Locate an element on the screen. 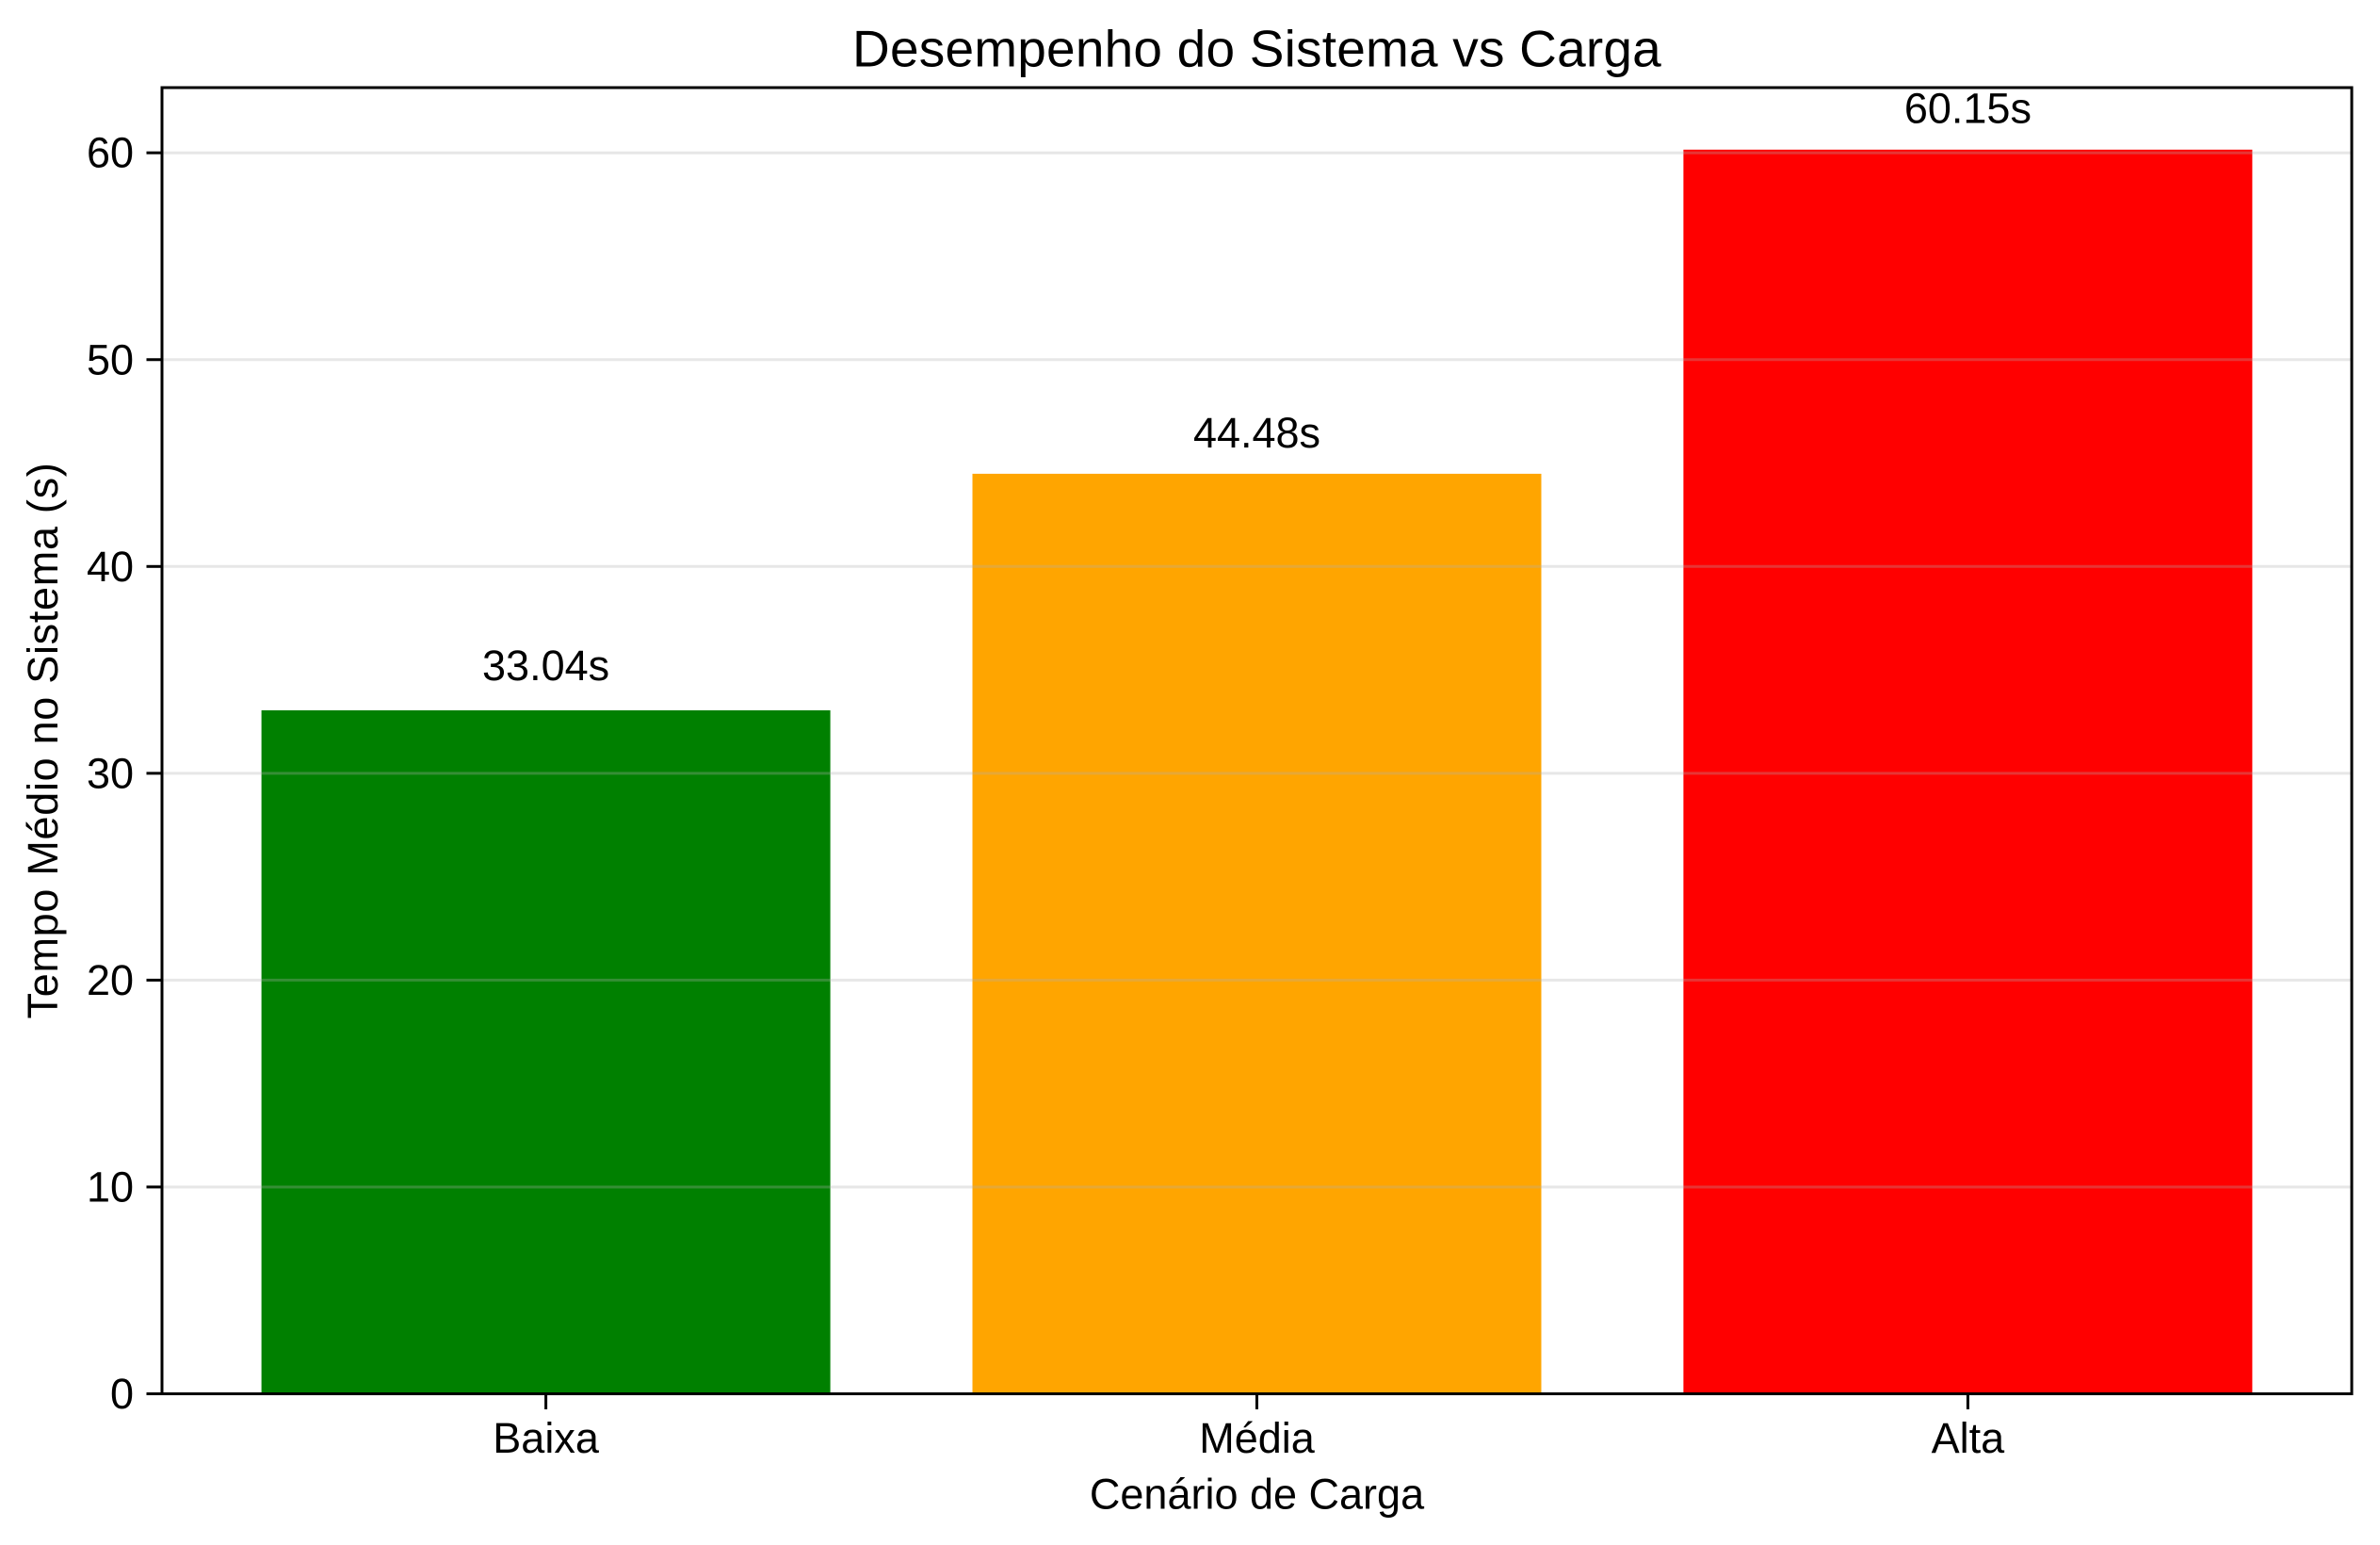 This screenshot has width=2380, height=1545. svg-text: 30 is located at coordinates (110, 773).